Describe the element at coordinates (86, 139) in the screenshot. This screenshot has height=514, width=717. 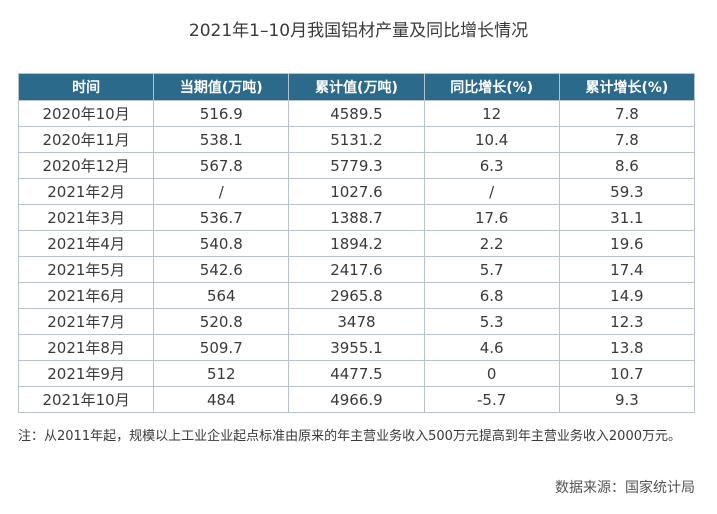
I see `cell-time: 2020年11月` at that location.